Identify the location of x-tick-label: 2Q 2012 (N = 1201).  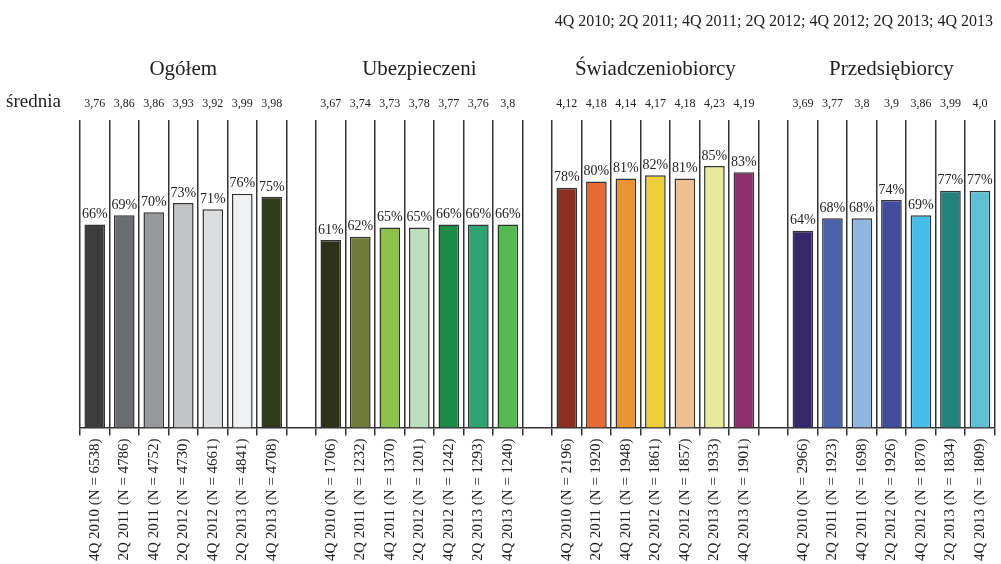
(419, 500).